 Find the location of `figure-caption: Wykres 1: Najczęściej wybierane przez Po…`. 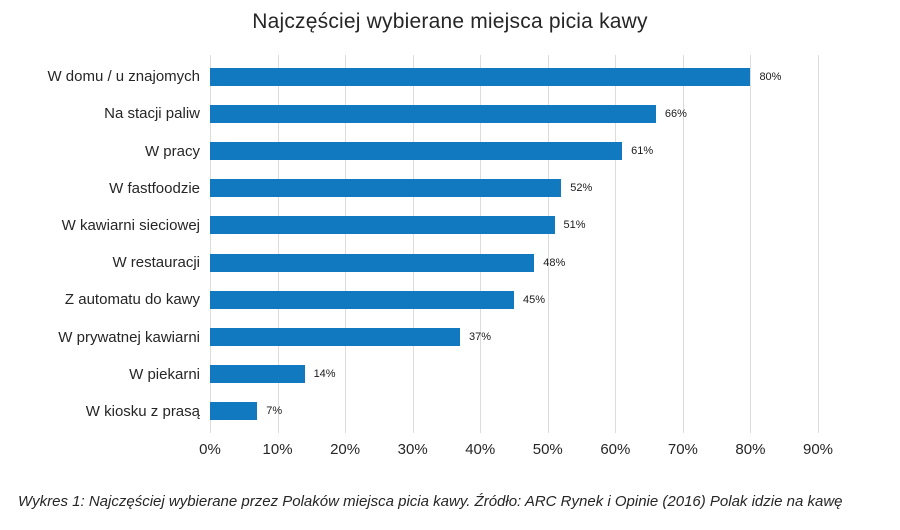

figure-caption: Wykres 1: Najczęściej wybierane przez Po… is located at coordinates (430, 501).